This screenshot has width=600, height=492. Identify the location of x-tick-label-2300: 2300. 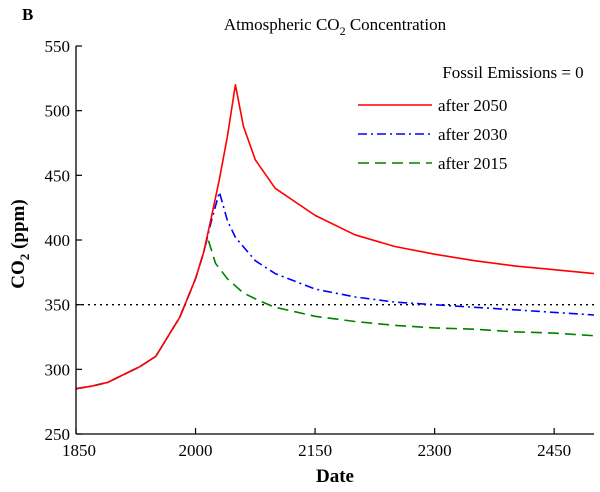
(435, 450).